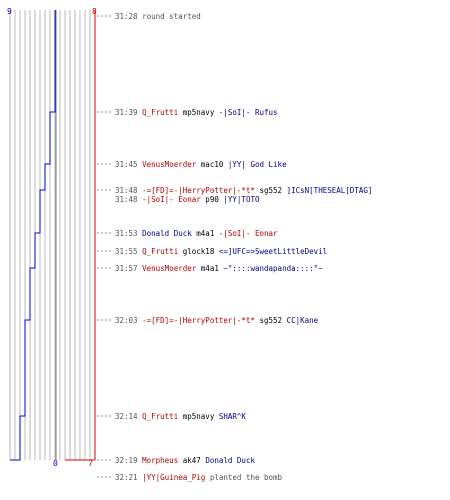 The width and height of the screenshot is (450, 500). I want to click on event-time: 31:28, so click(129, 16).